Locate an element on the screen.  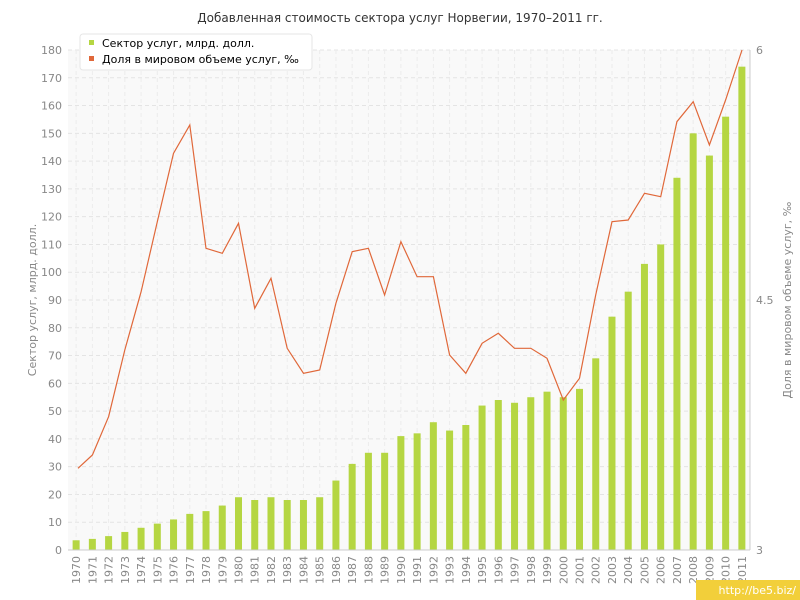
bar-1973 is located at coordinates (125, 540).